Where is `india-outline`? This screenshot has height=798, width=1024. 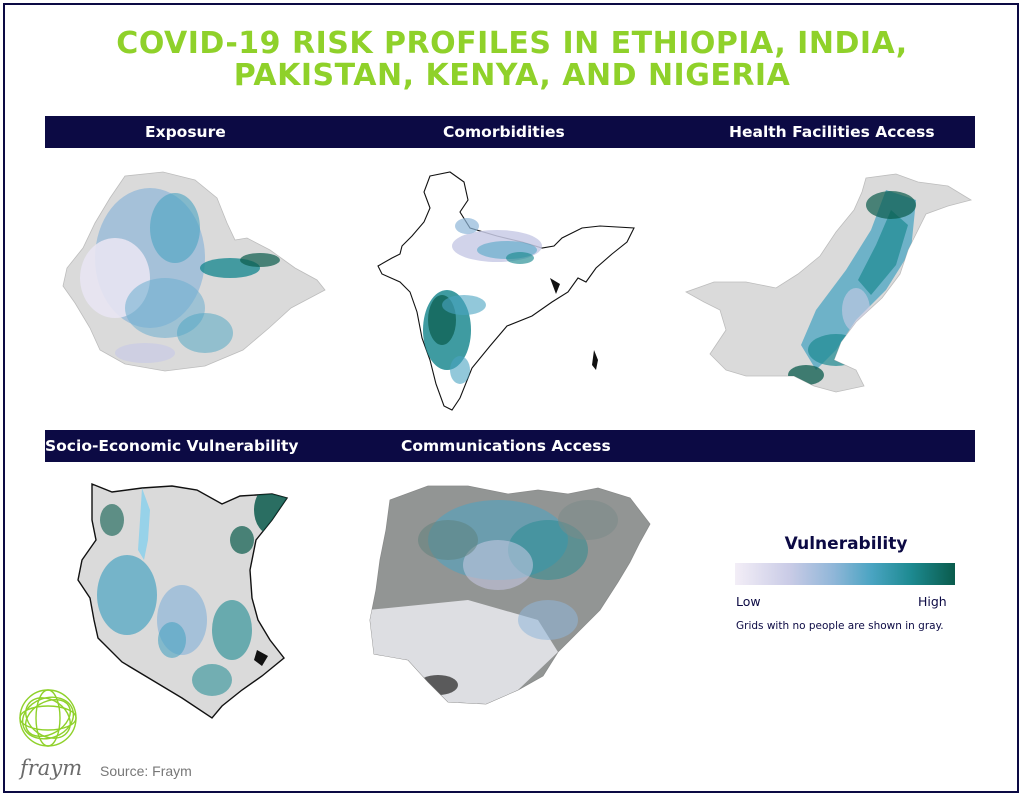 india-outline is located at coordinates (506, 291).